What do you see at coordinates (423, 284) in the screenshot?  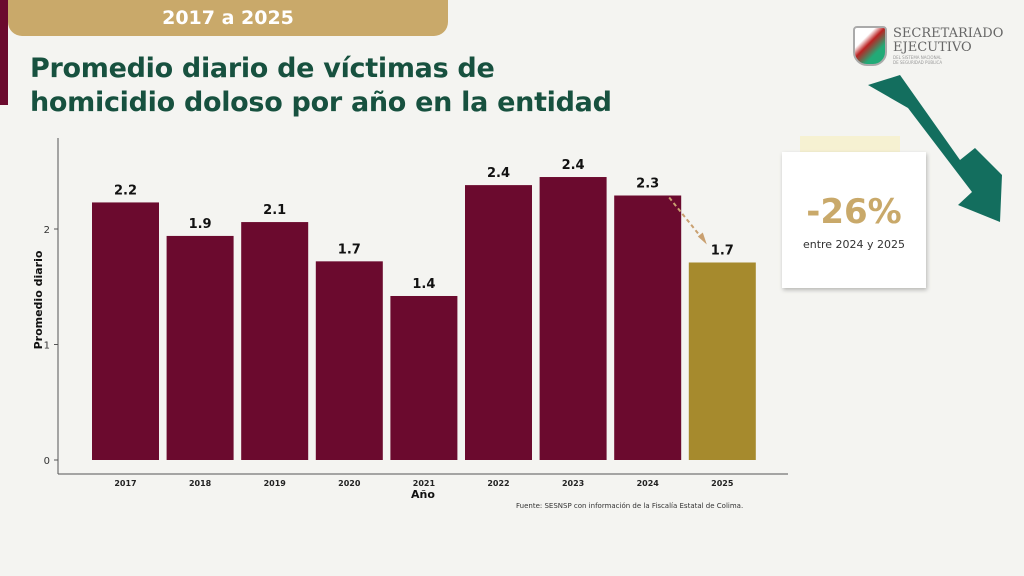 I see `data-label: 1.4` at bounding box center [423, 284].